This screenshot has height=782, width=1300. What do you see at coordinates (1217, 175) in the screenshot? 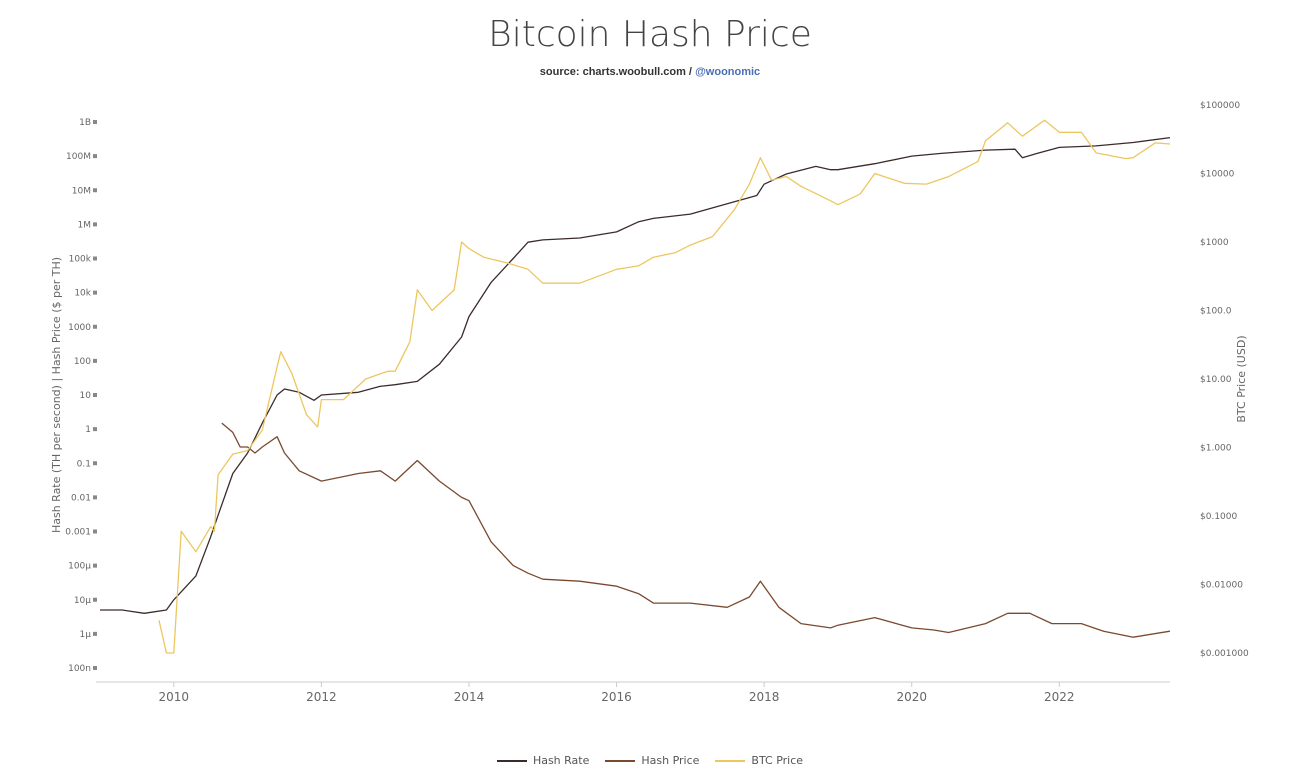
I see `y-right-tick-label: $10000` at bounding box center [1217, 175].